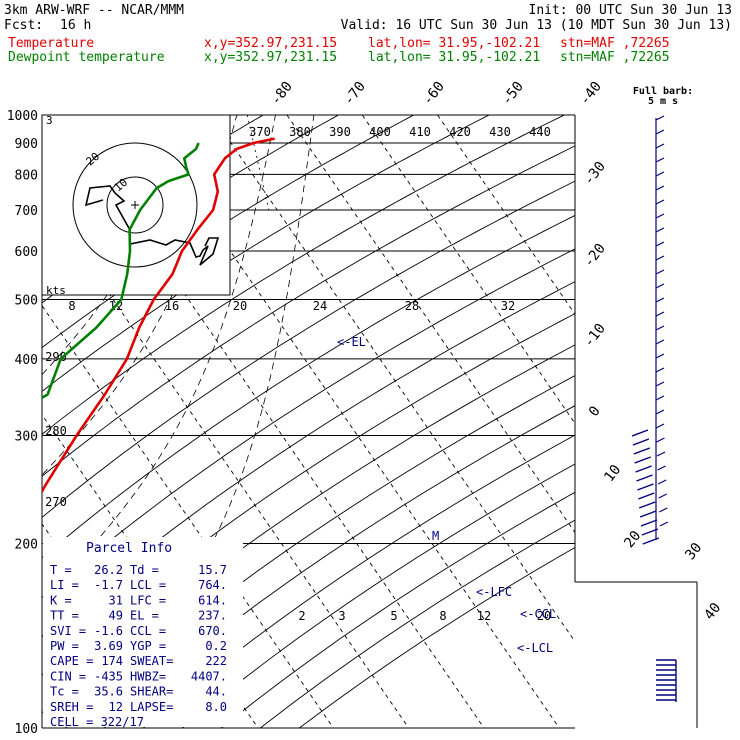  What do you see at coordinates (240, 306) in the screenshot?
I see `hodograph-speed-label: 20` at bounding box center [240, 306].